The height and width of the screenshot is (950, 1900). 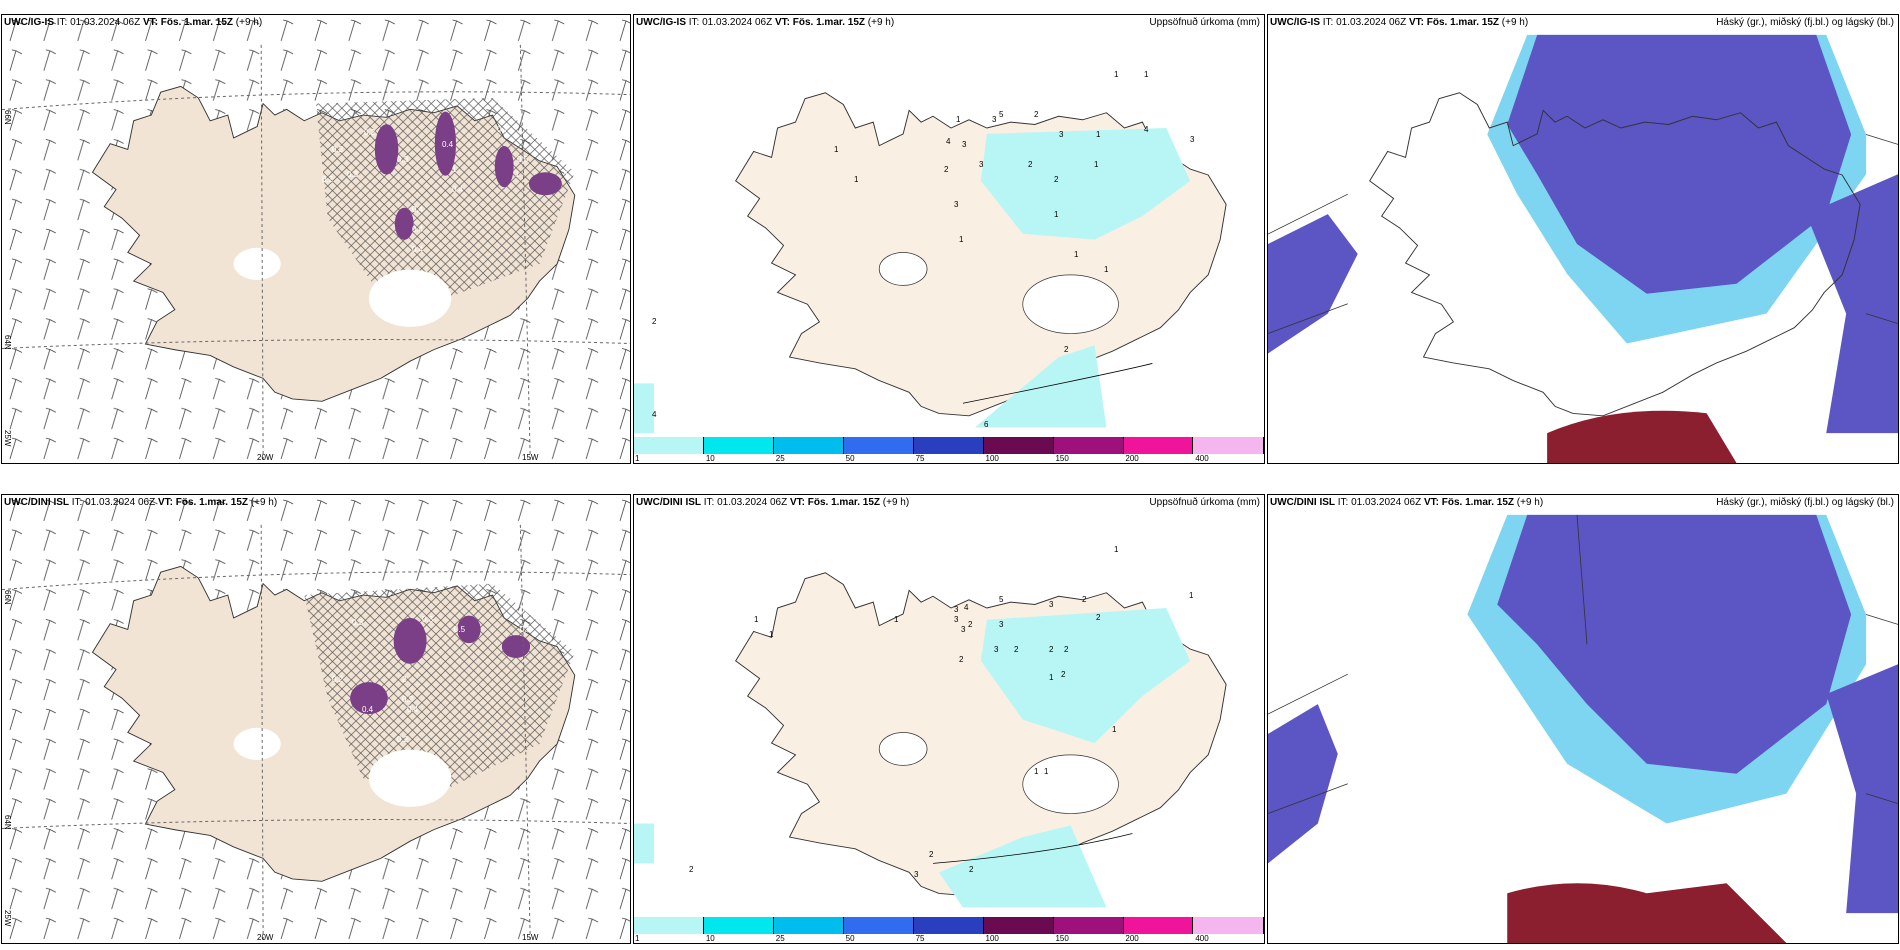 I want to click on colorbar-label: 75, so click(x=920, y=458).